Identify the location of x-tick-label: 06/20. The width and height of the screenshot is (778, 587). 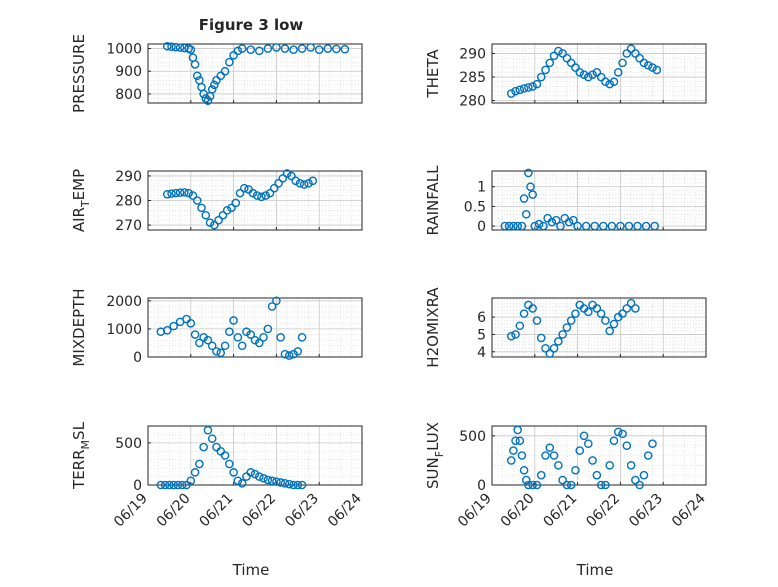
(174, 511).